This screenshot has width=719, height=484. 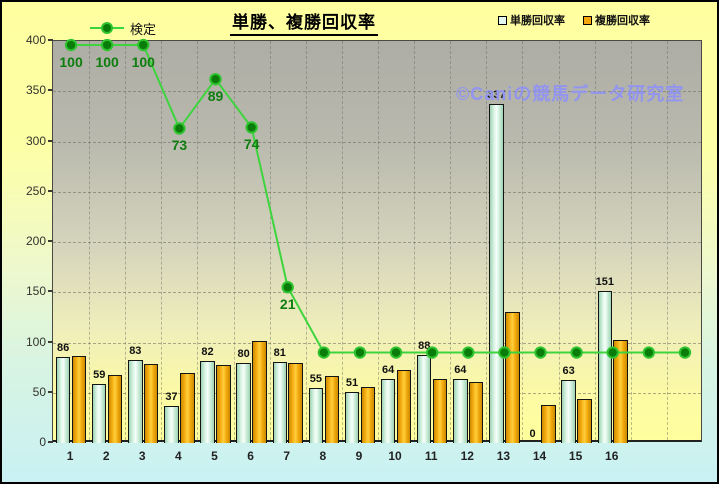 What do you see at coordinates (207, 351) in the screenshot?
I see `bar-value-label: 82` at bounding box center [207, 351].